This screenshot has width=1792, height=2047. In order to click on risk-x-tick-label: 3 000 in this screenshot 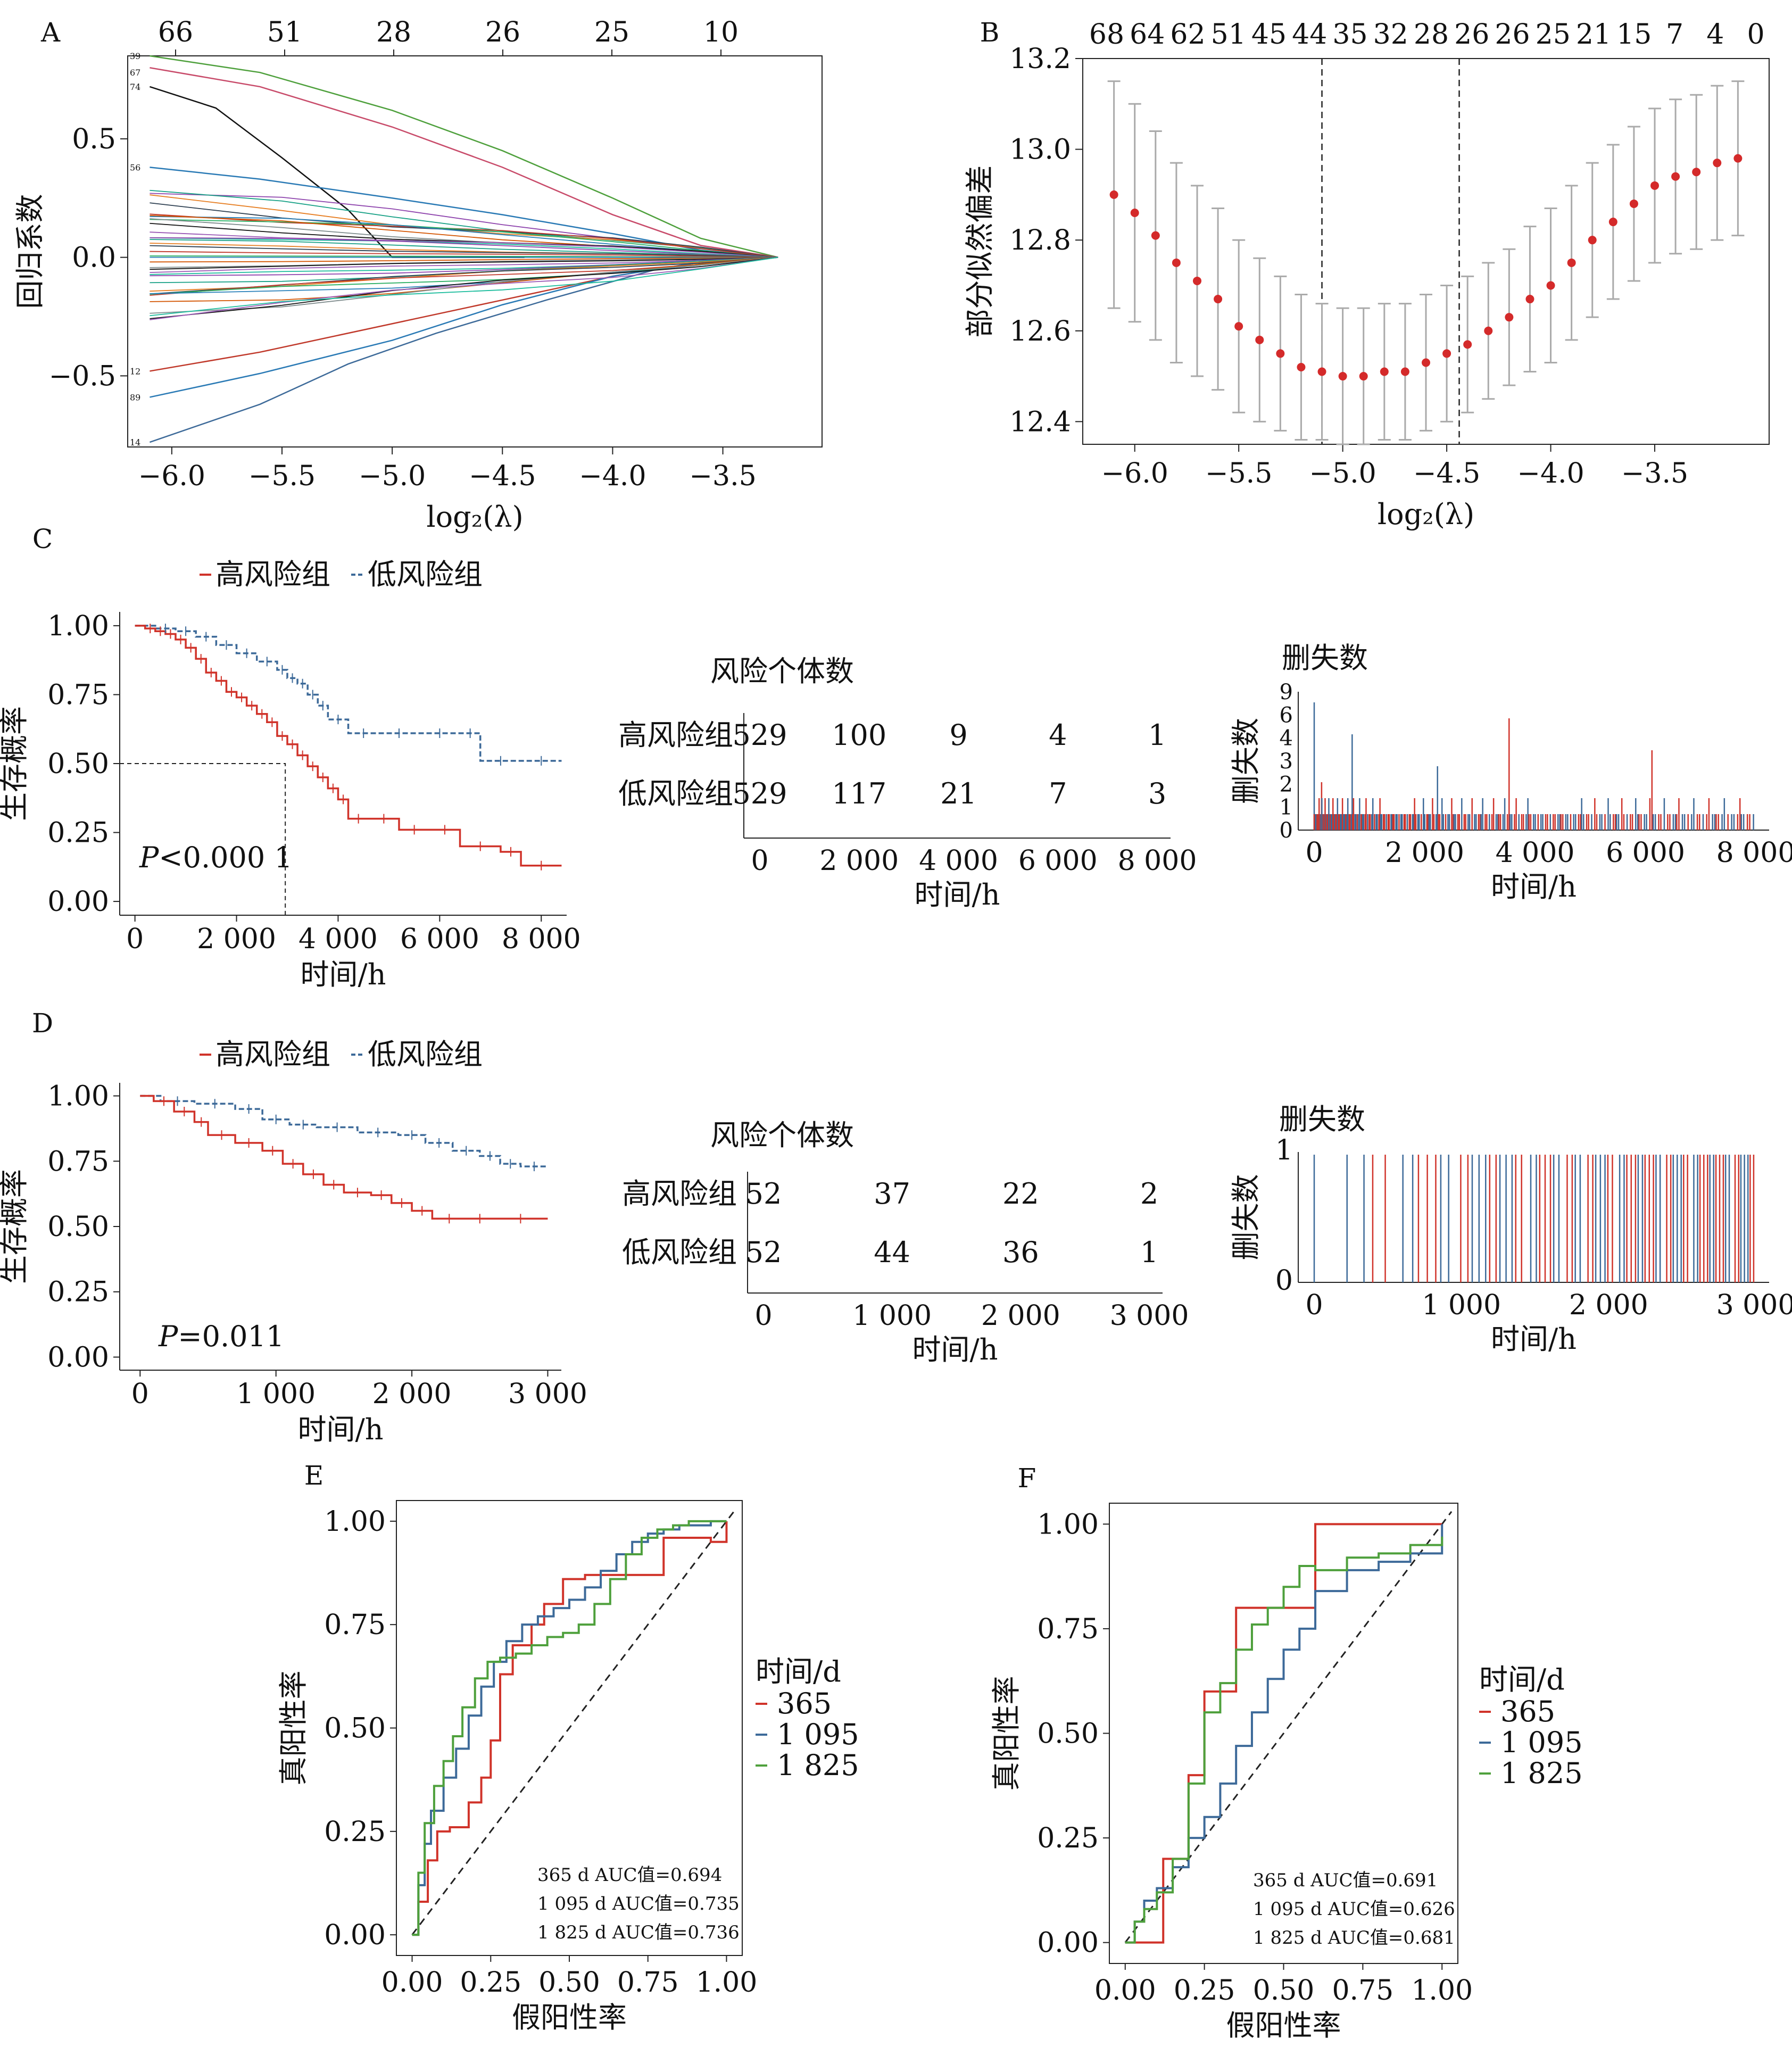, I will do `click(1149, 1316)`.